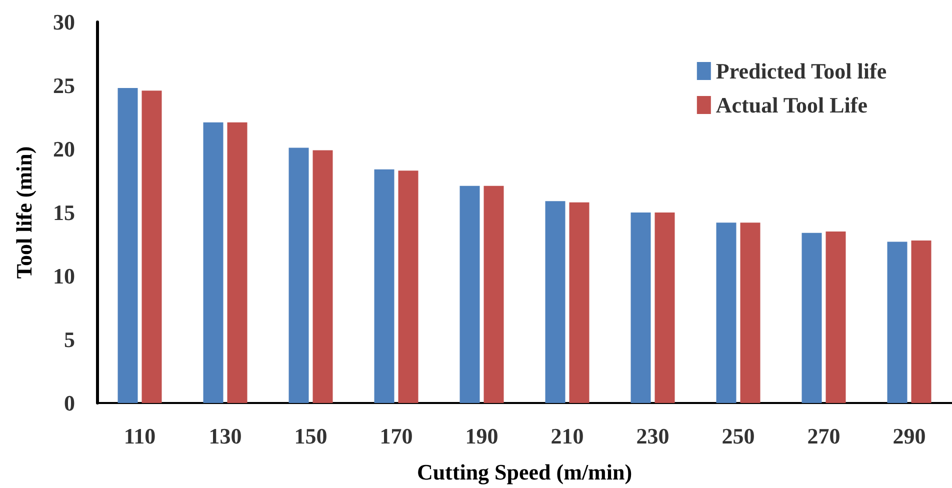 This screenshot has height=488, width=952. What do you see at coordinates (64, 276) in the screenshot?
I see `y-tick-label: 10` at bounding box center [64, 276].